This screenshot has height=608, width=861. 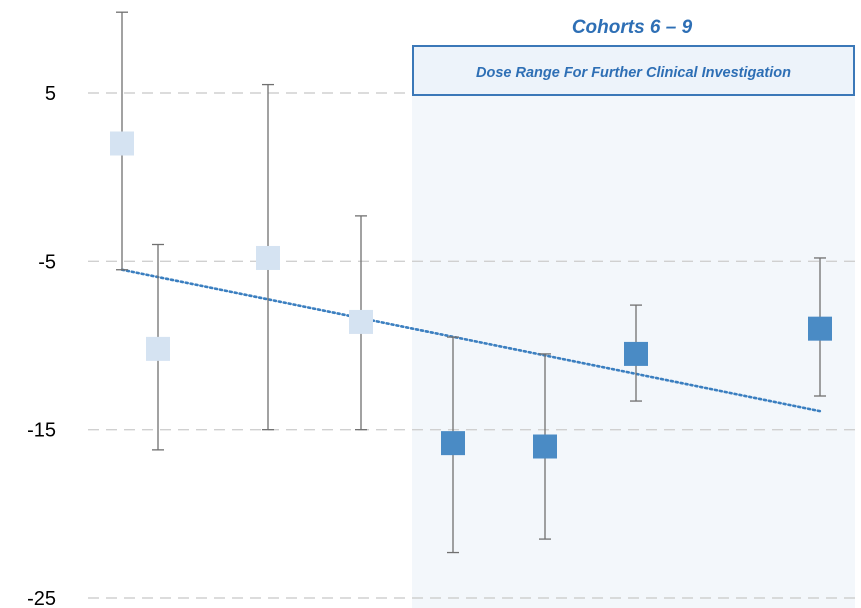 What do you see at coordinates (41, 431) in the screenshot?
I see `y-tick-label: -15` at bounding box center [41, 431].